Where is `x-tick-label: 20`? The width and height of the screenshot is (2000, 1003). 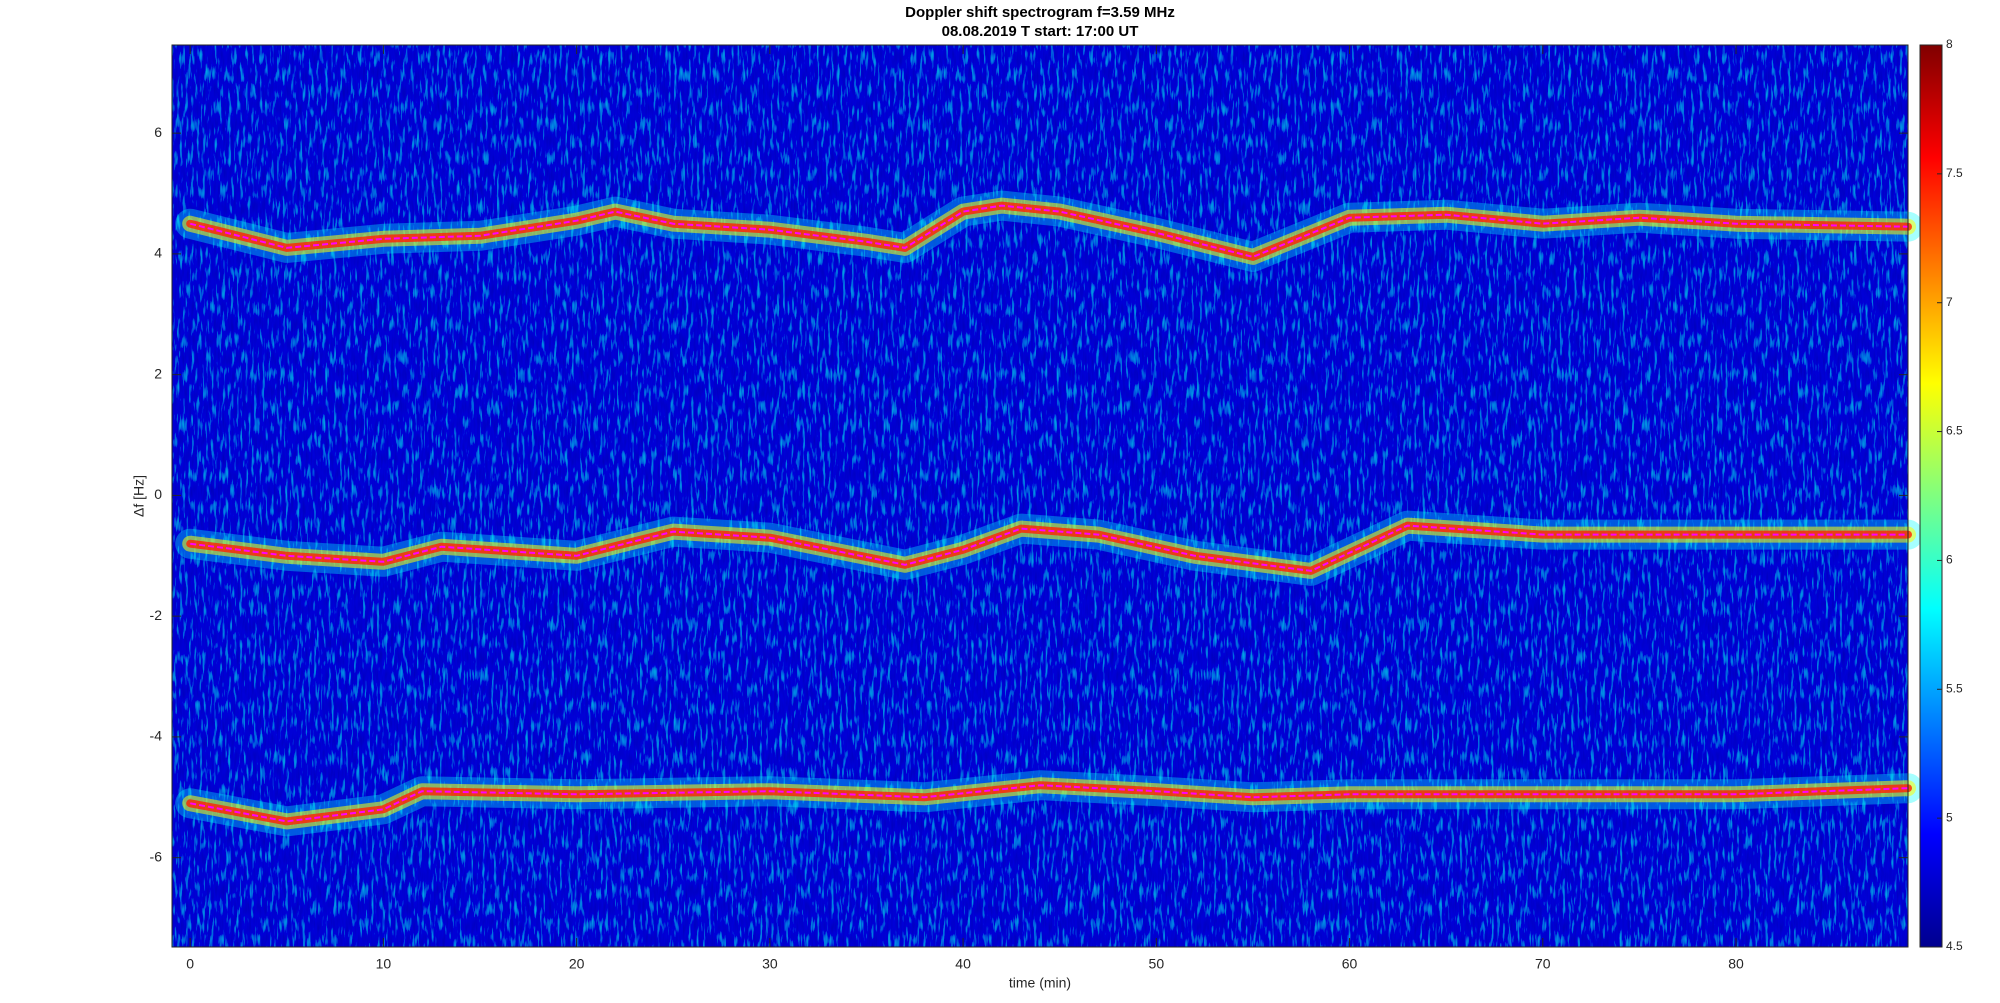
x-tick-label: 20 is located at coordinates (577, 964).